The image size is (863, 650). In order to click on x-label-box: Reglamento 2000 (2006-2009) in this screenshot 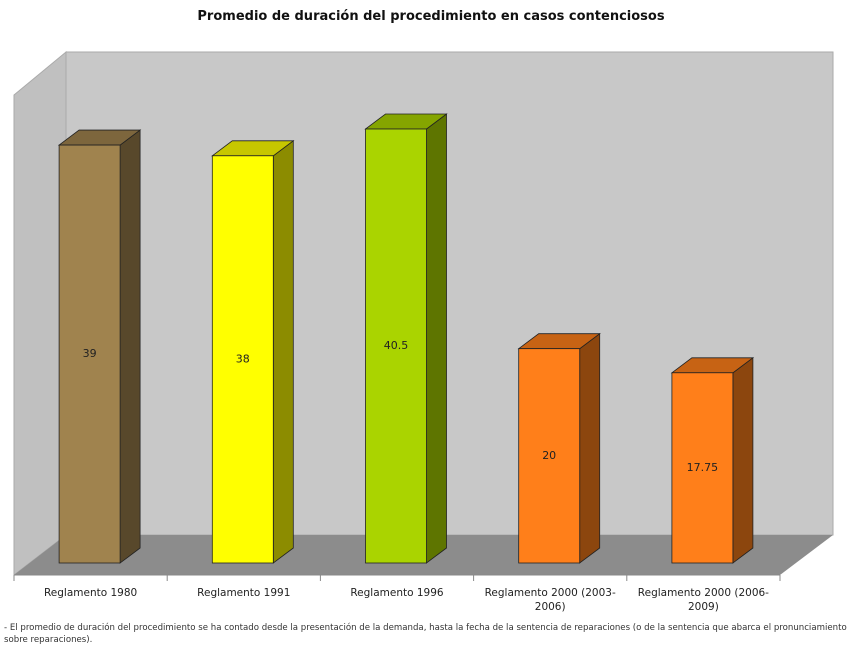, I will do `click(703, 600)`.